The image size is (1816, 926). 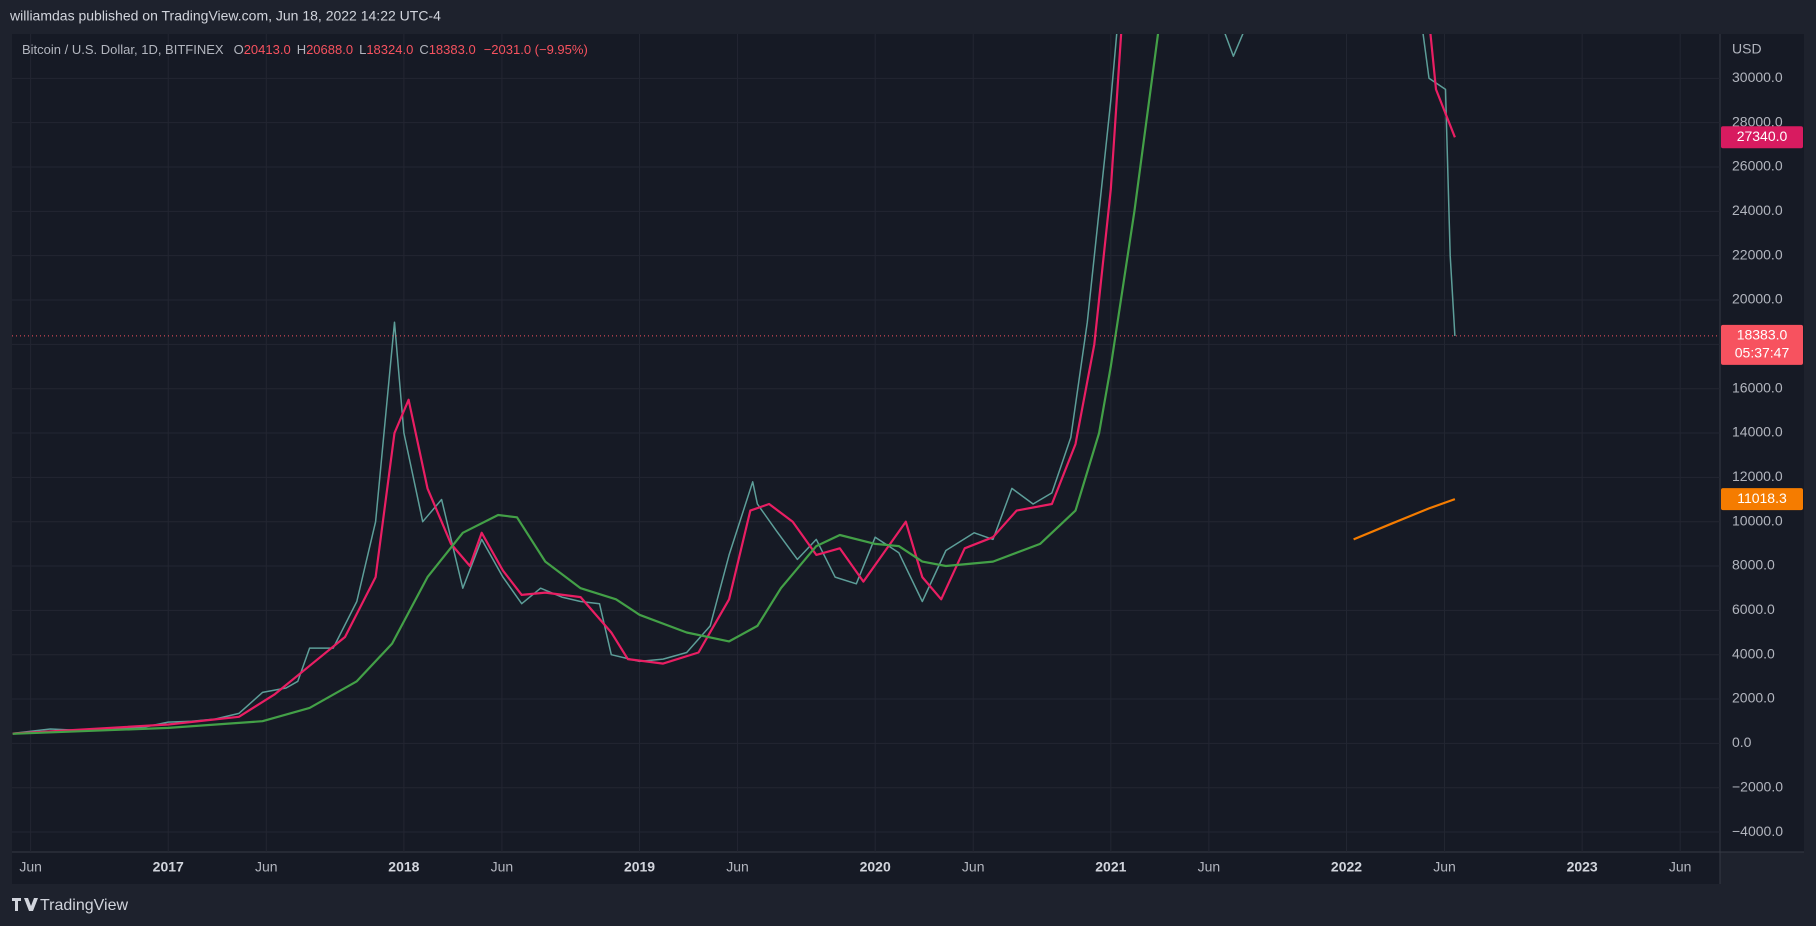 What do you see at coordinates (389, 49) in the screenshot?
I see `low: 18324.0` at bounding box center [389, 49].